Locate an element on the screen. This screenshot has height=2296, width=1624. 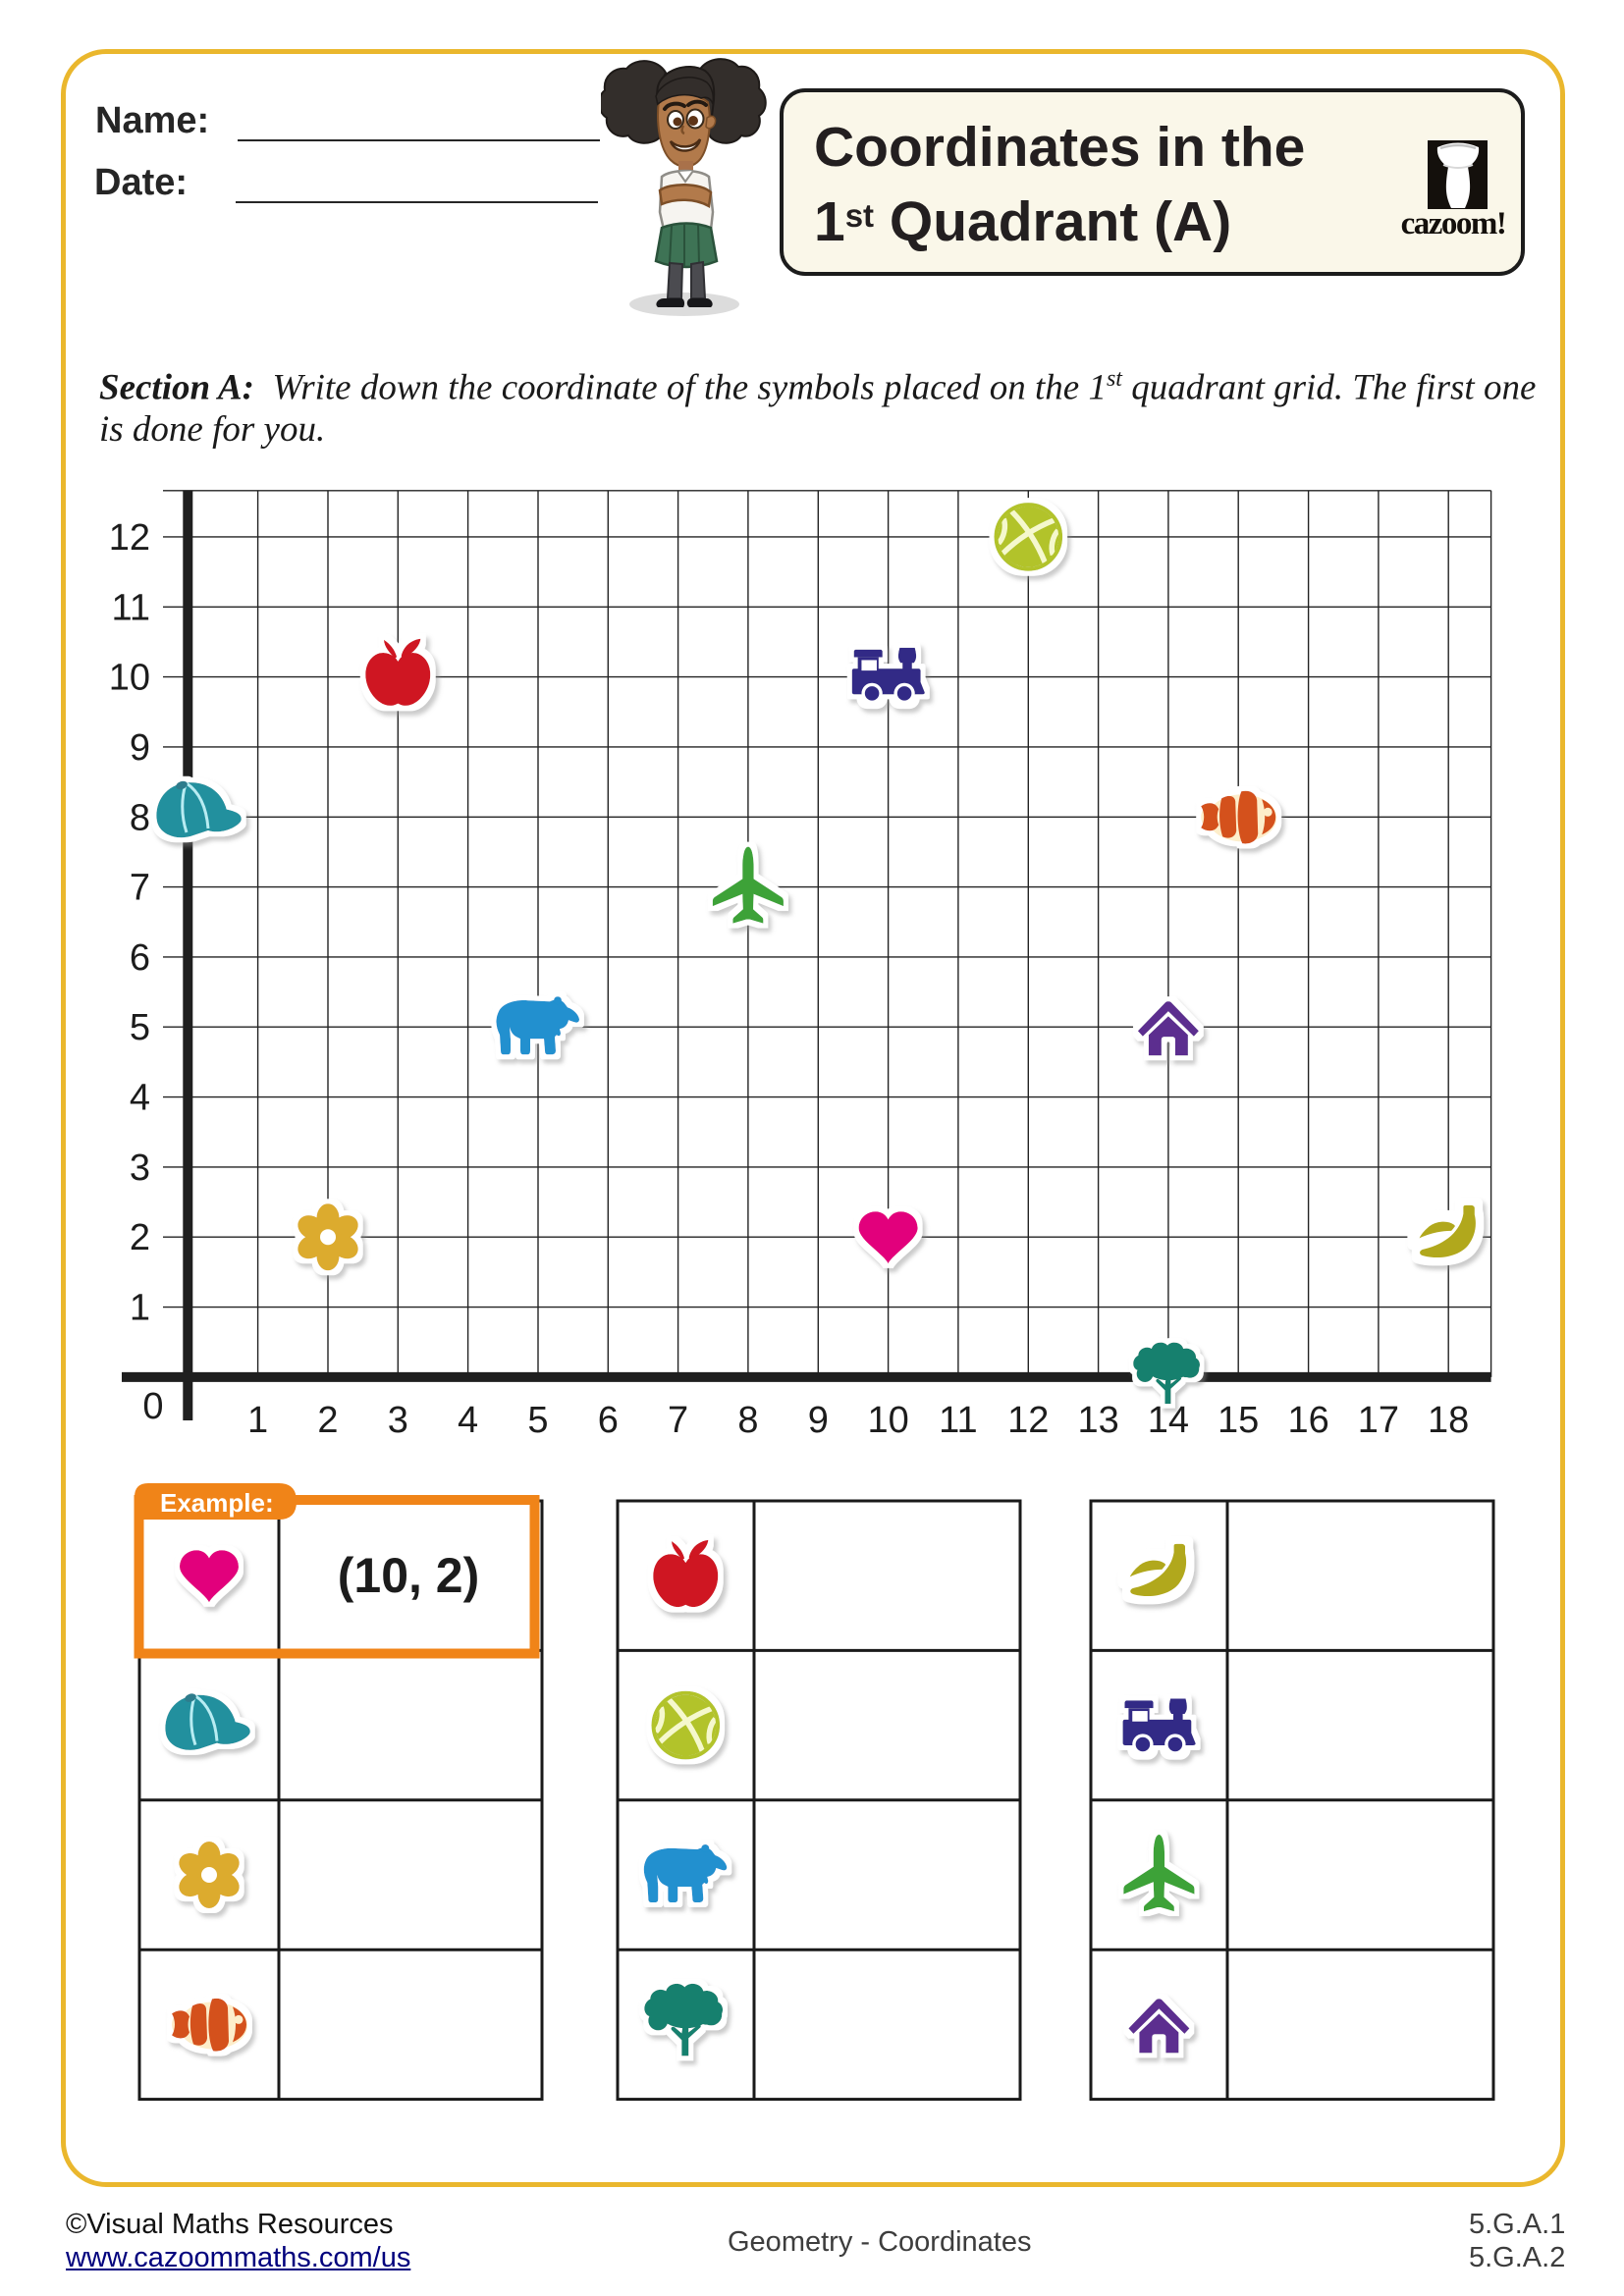
svg-text: 17 is located at coordinates (1378, 1420).